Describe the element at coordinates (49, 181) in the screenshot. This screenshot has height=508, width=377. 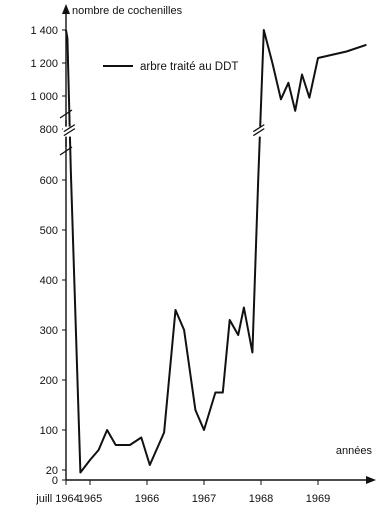
I see `y-tick-label: 600` at that location.